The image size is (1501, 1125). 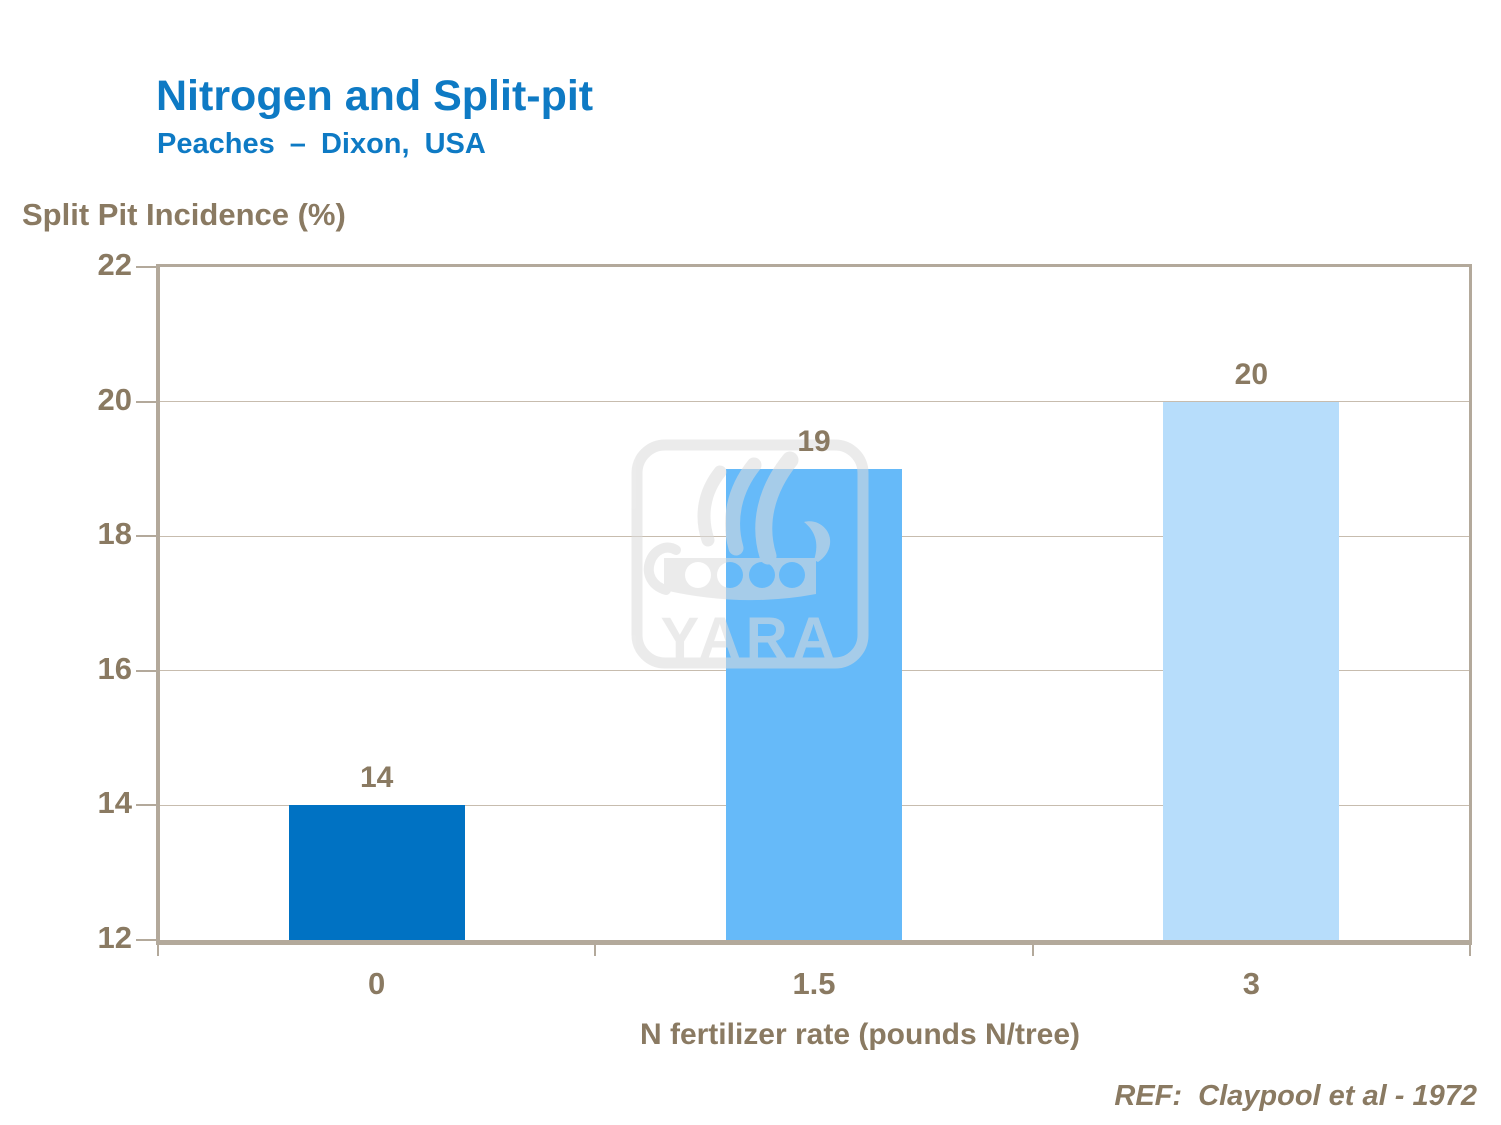 What do you see at coordinates (377, 983) in the screenshot?
I see `x-tick-label: 0` at bounding box center [377, 983].